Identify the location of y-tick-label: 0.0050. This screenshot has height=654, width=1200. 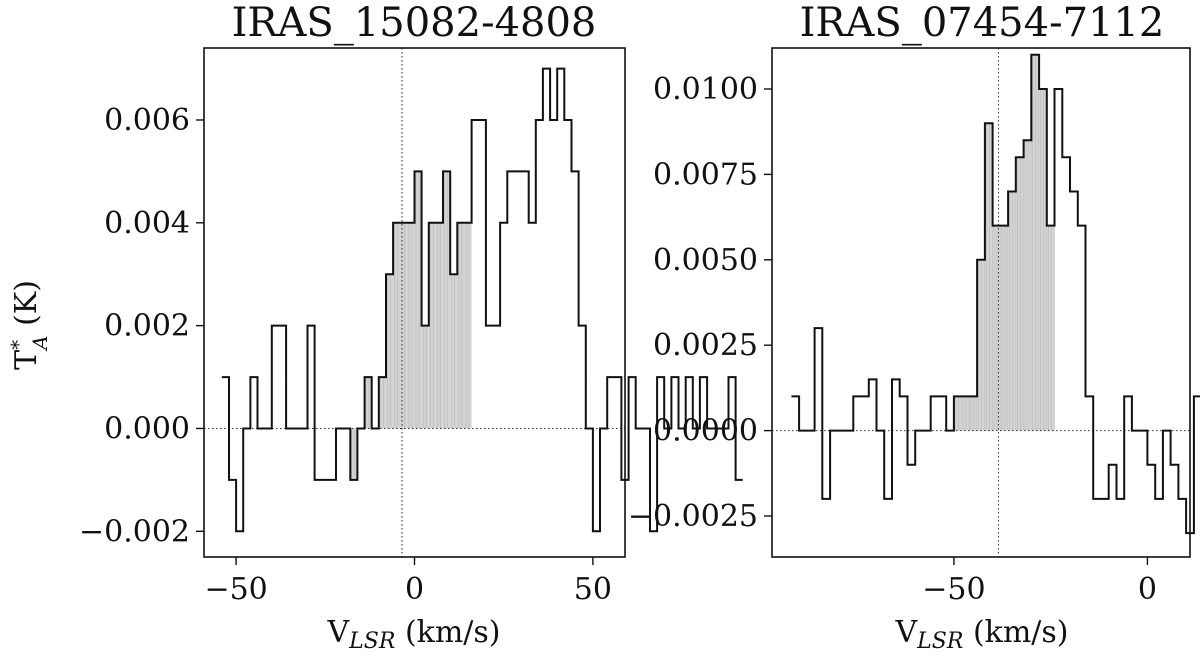
(705, 260).